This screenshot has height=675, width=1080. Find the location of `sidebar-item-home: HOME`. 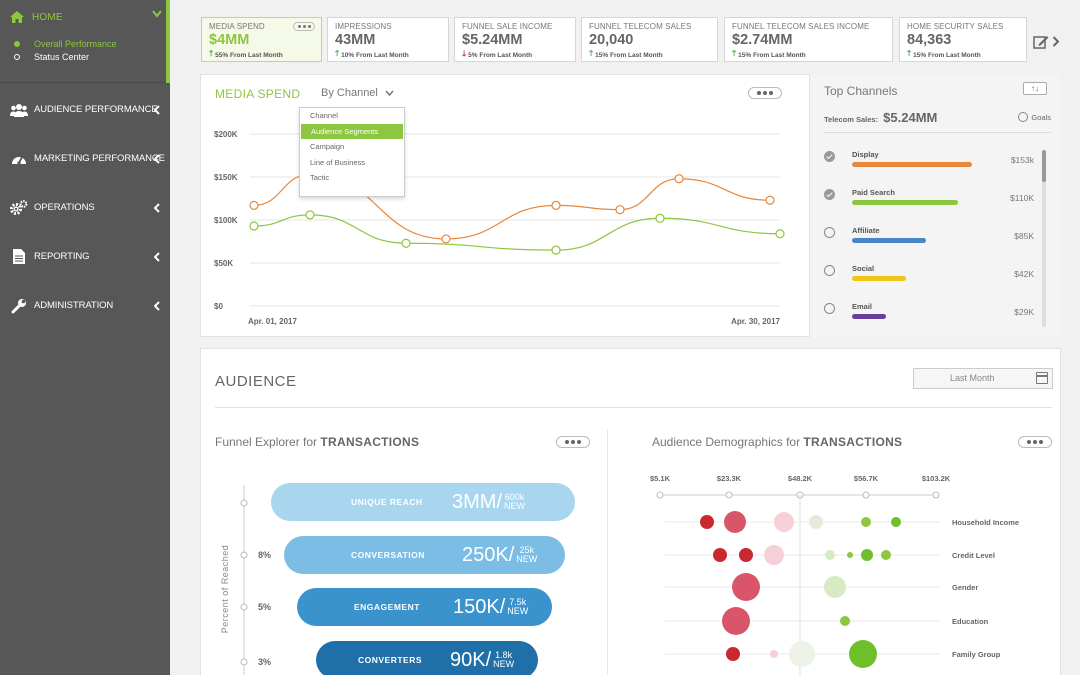

sidebar-item-home: HOME is located at coordinates (86, 16).